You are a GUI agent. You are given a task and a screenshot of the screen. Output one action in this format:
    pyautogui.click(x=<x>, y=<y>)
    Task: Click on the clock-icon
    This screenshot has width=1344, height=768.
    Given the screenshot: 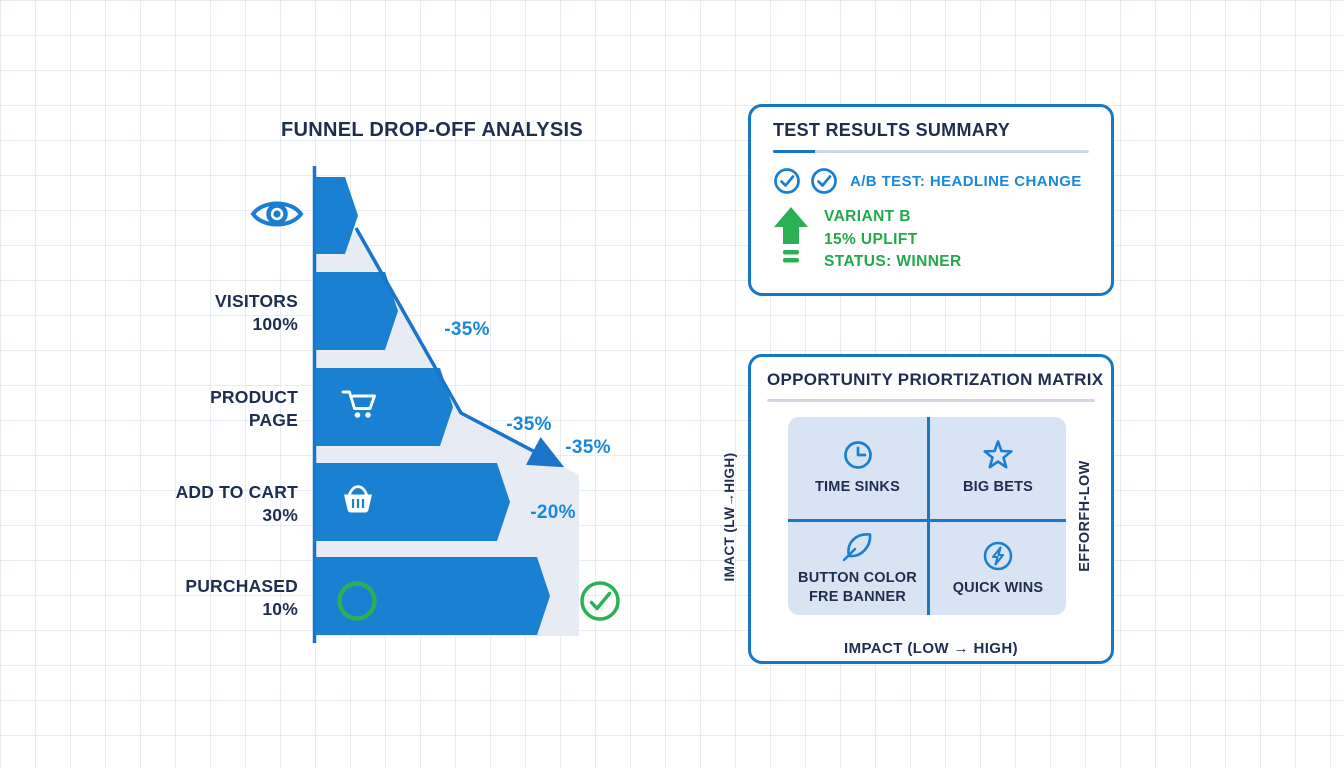 What is the action you would take?
    pyautogui.click(x=857, y=455)
    